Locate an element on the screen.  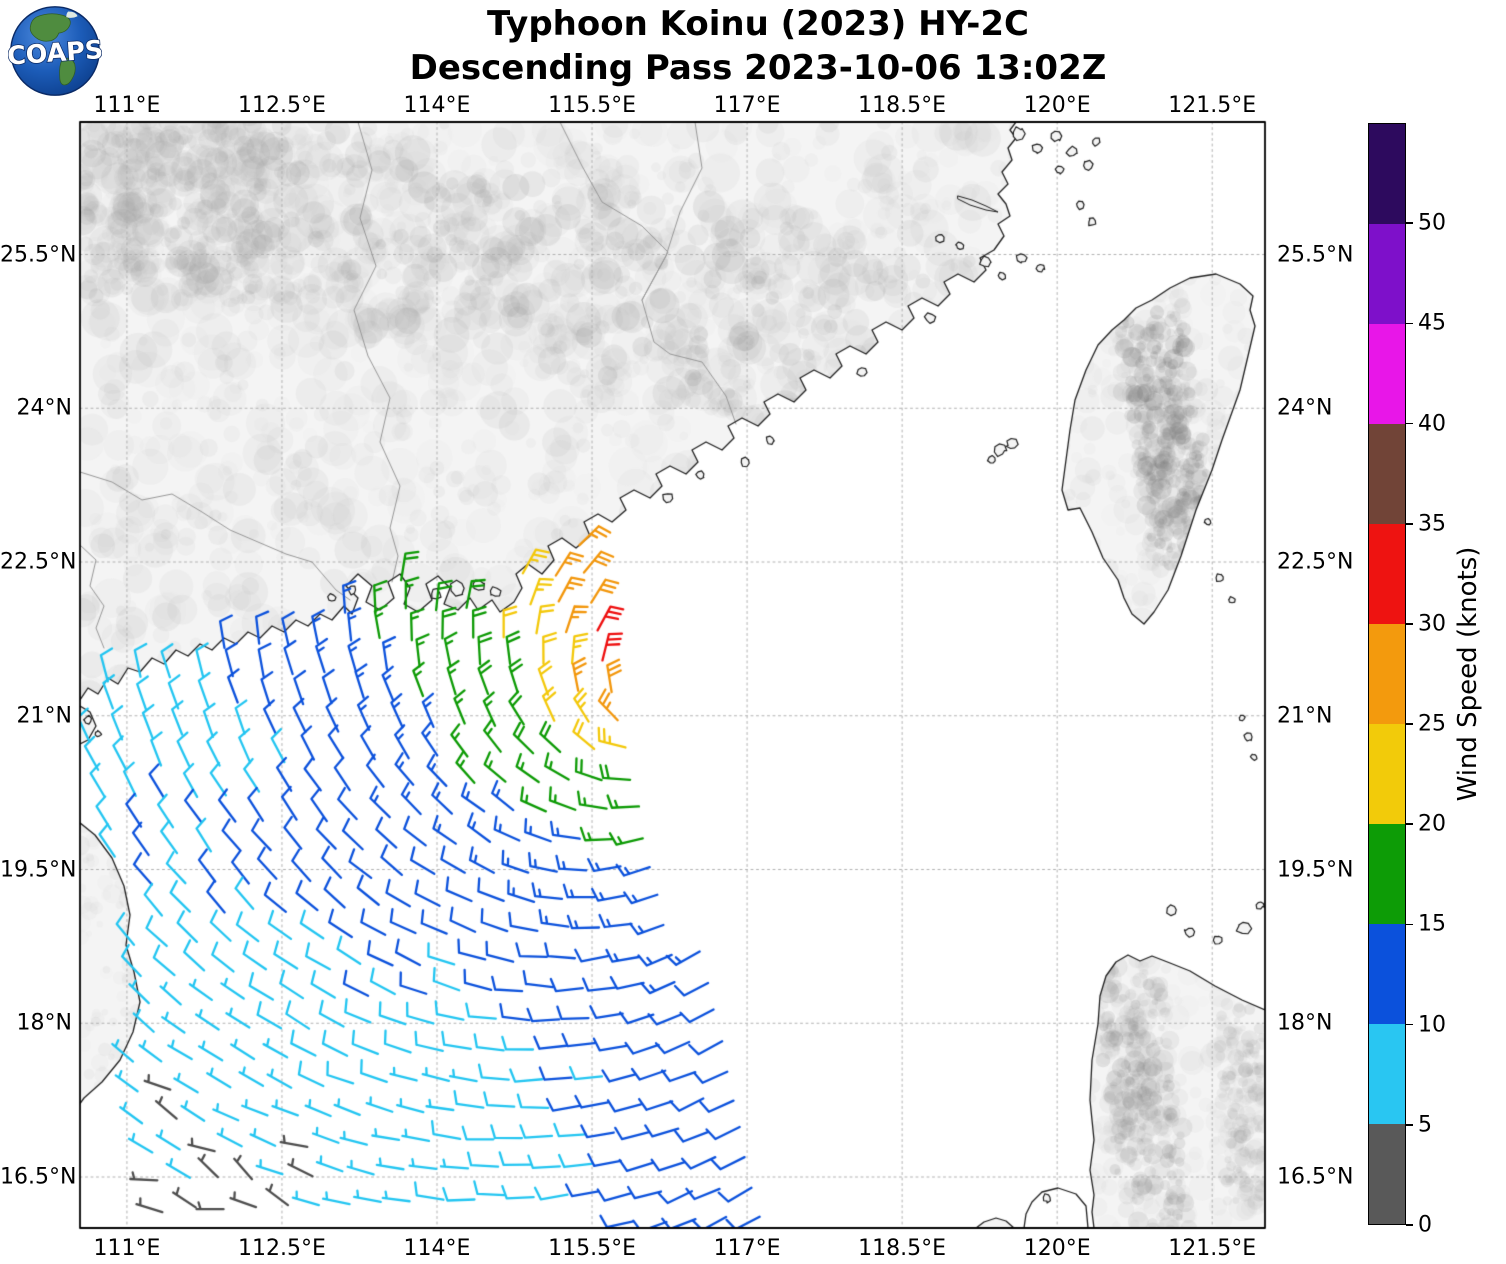
lat-tick-left: 18°N is located at coordinates (44, 1023).